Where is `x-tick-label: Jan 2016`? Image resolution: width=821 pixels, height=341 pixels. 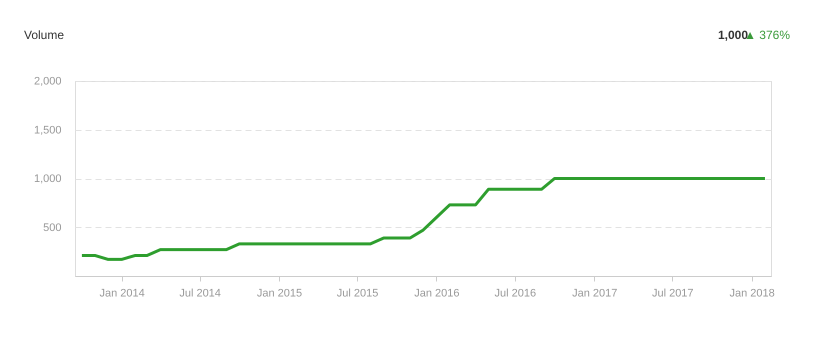 x-tick-label: Jan 2016 is located at coordinates (437, 294).